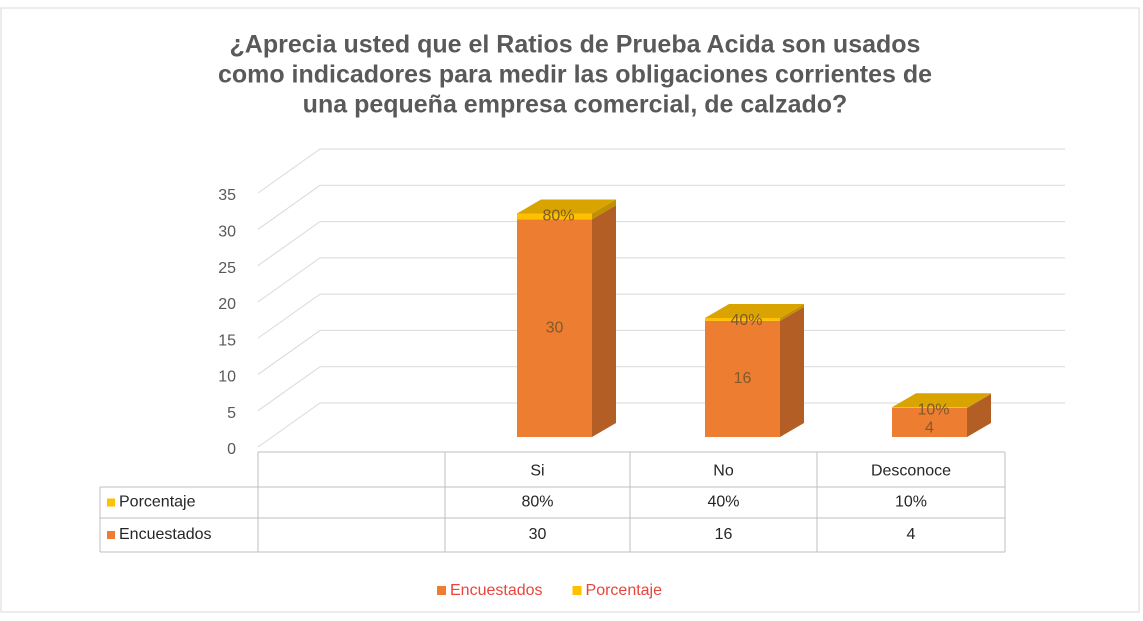 This screenshot has width=1143, height=621. I want to click on data-label: 16, so click(743, 378).